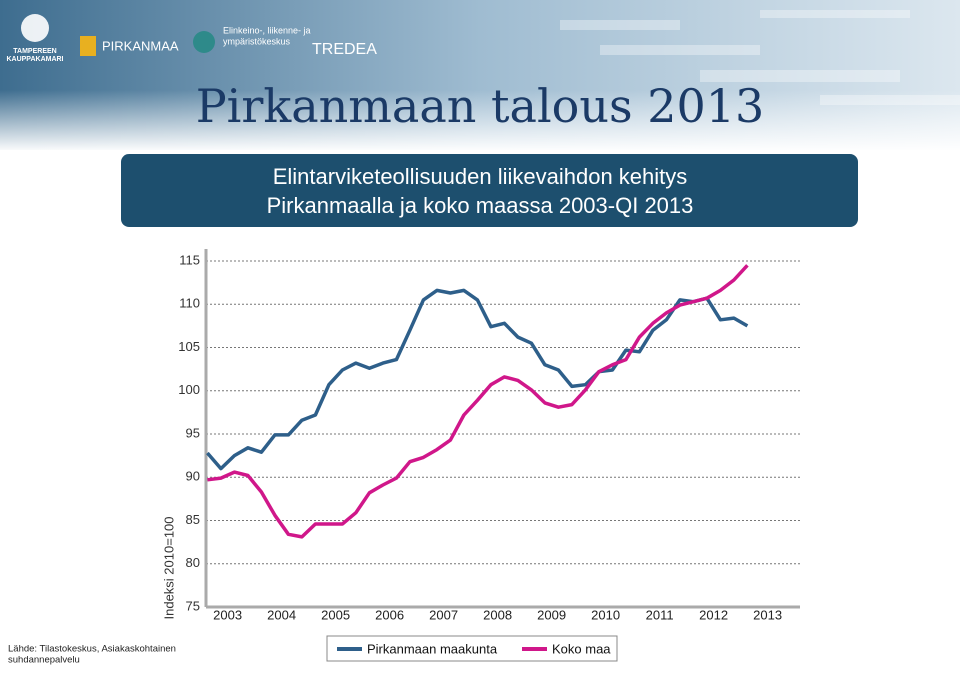  What do you see at coordinates (335, 614) in the screenshot?
I see `x-tick-label: 2005` at bounding box center [335, 614].